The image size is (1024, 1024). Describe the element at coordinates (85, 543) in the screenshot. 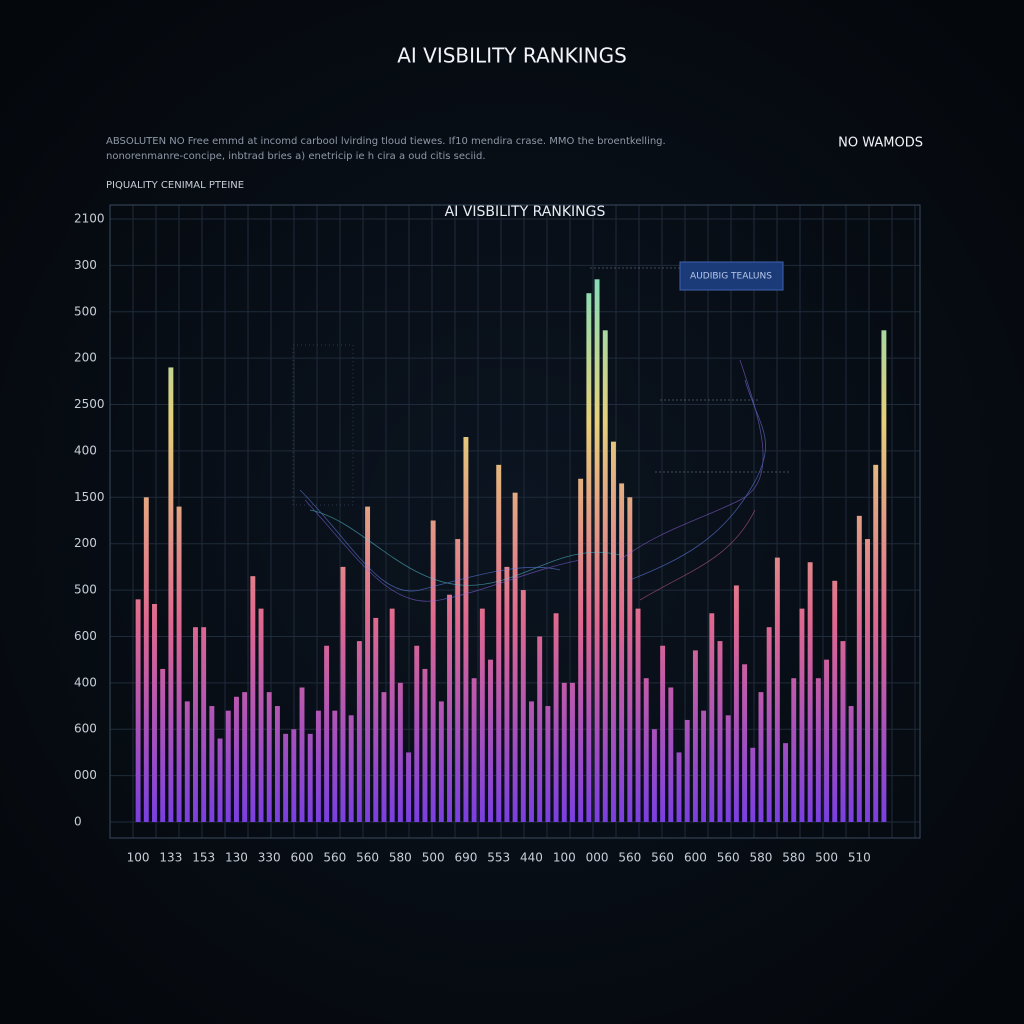

I see `y-tick-label: 200` at that location.